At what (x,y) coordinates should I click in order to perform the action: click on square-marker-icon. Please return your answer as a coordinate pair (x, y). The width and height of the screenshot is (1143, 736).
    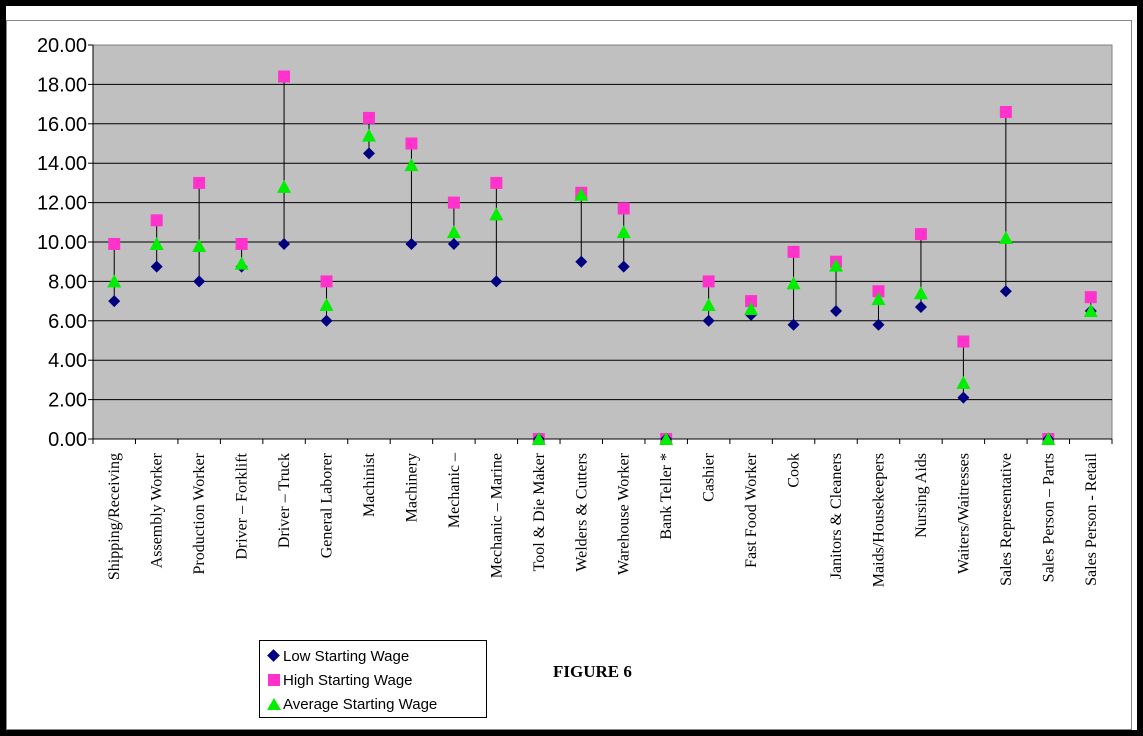
    Looking at the image, I should click on (274, 680).